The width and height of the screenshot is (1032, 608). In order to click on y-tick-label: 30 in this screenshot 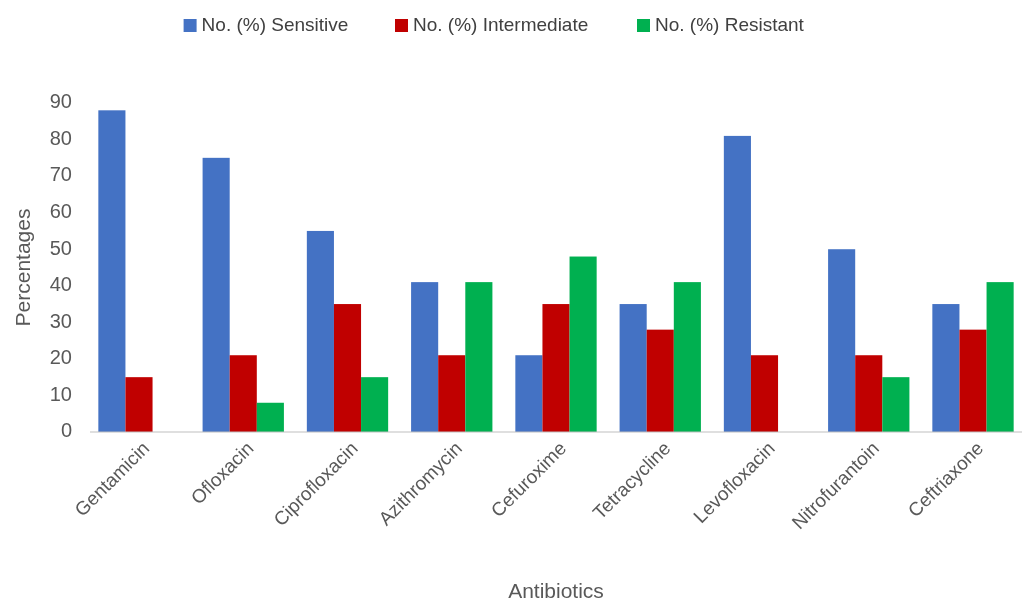, I will do `click(60, 320)`.